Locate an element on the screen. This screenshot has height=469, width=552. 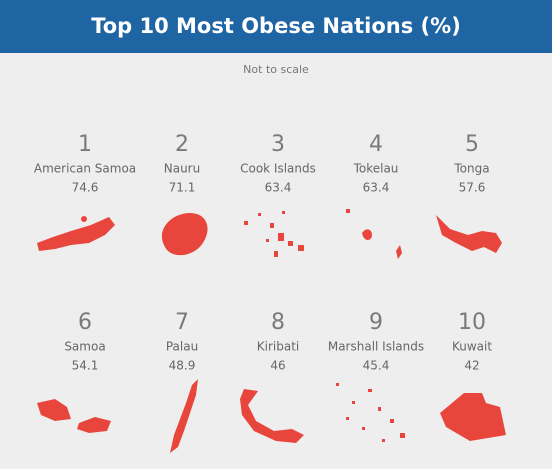
obesity-value: 74.6 is located at coordinates (85, 188).